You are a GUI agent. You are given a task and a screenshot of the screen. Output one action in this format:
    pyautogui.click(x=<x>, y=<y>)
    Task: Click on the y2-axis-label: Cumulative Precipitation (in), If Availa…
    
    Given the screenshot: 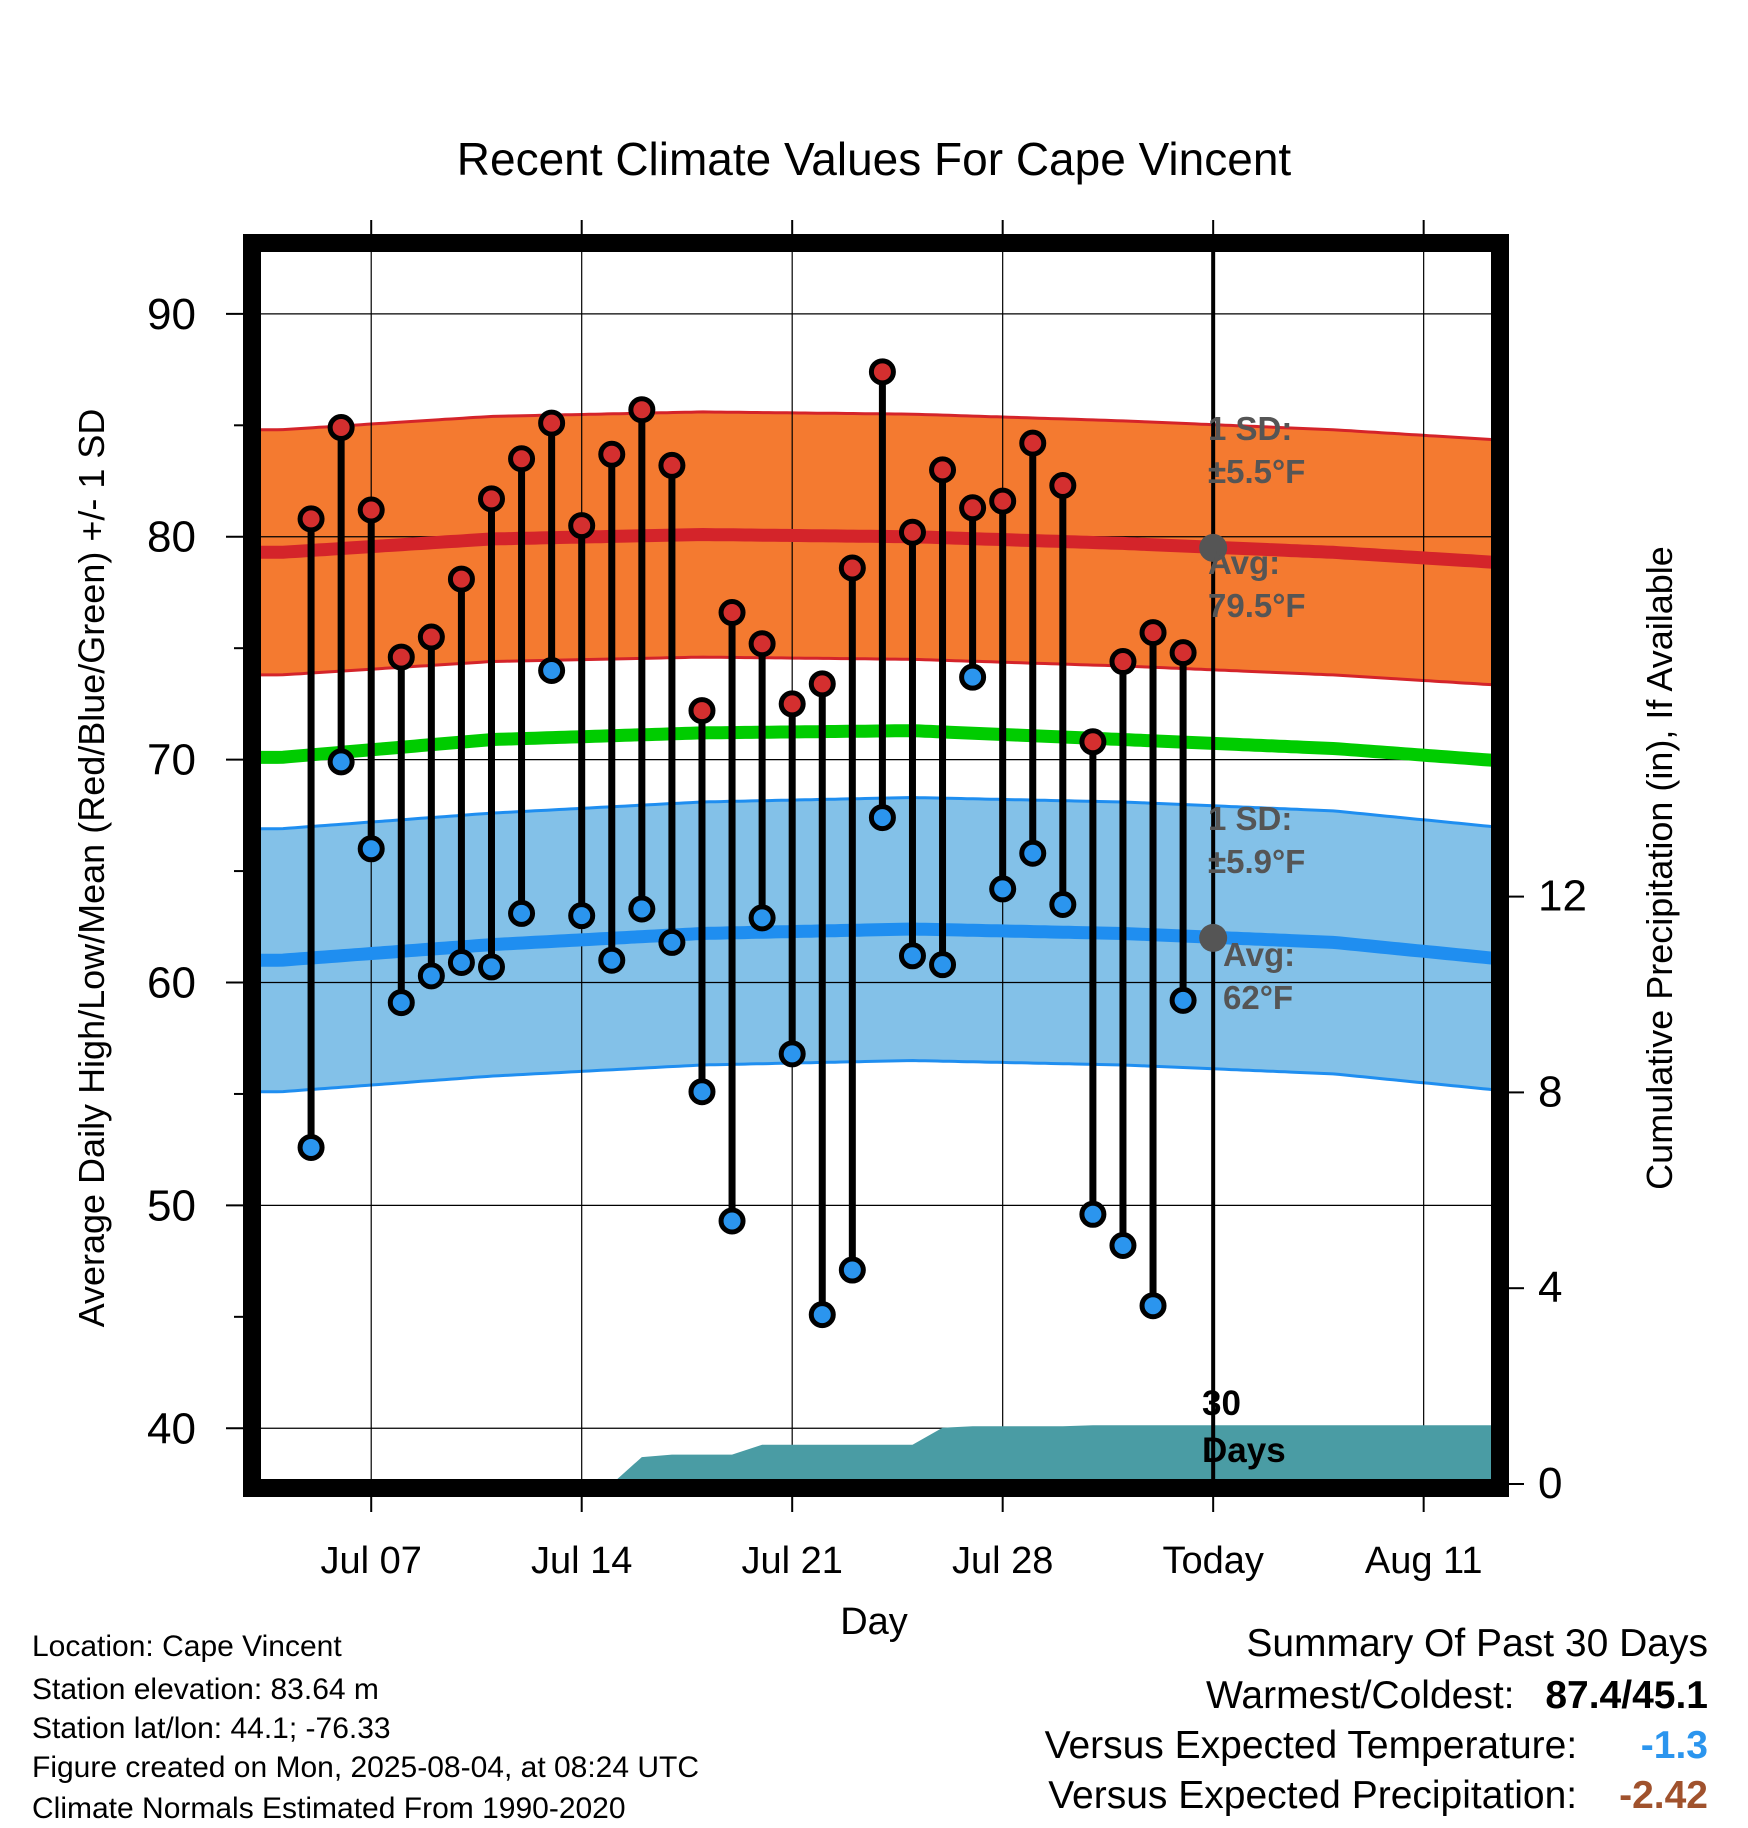 What is the action you would take?
    pyautogui.click(x=1659, y=868)
    